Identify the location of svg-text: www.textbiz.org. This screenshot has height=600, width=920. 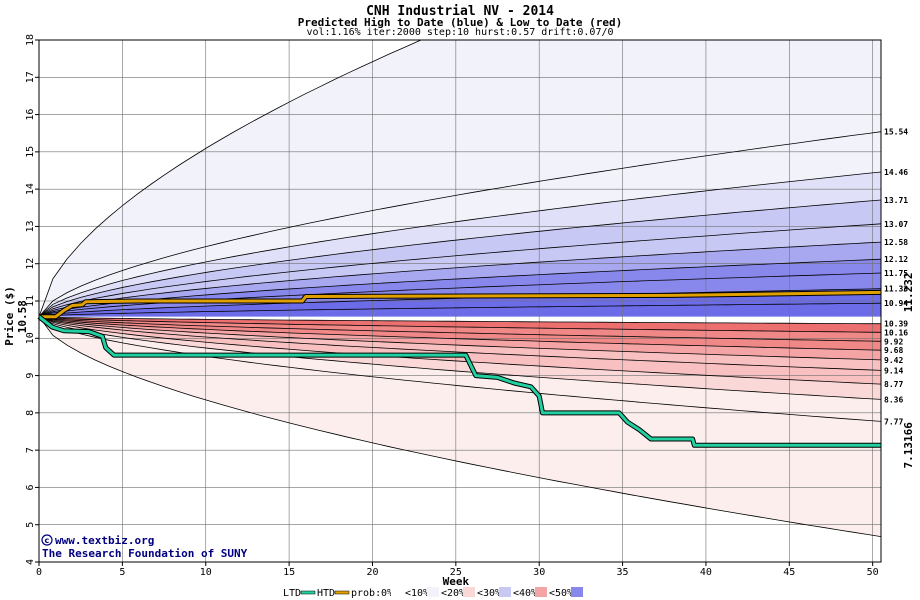
(104, 540).